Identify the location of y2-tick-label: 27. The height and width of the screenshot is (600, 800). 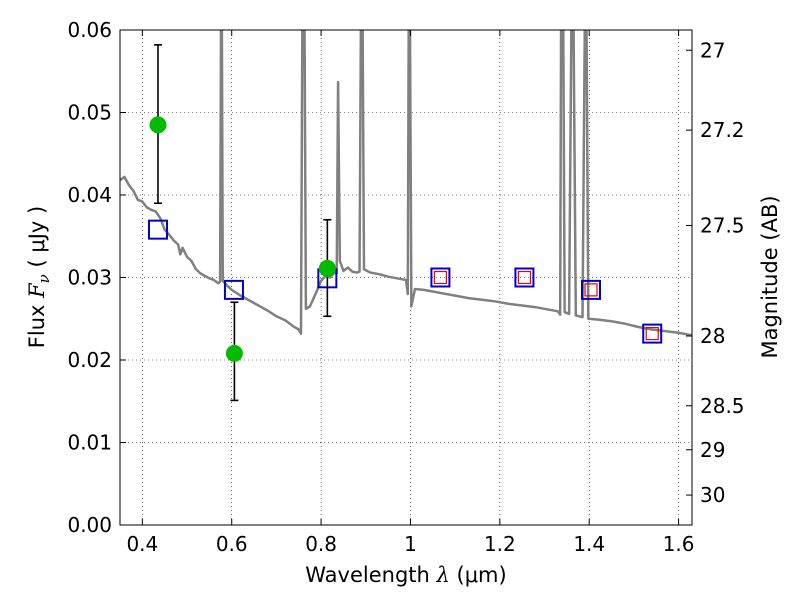
(712, 50).